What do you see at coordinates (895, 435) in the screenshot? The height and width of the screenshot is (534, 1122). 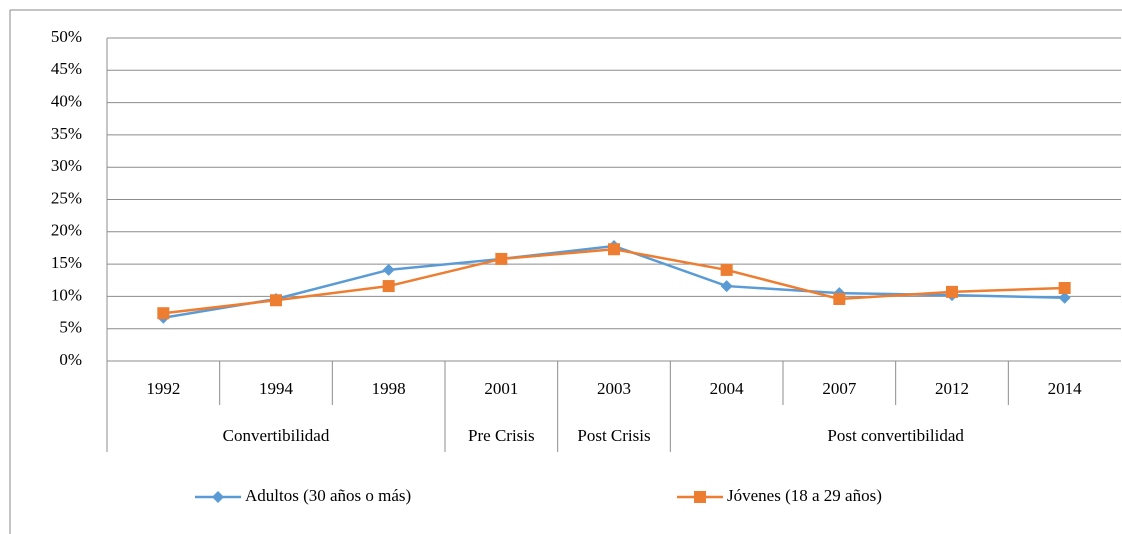 I see `group-label: Post convertibilidad` at bounding box center [895, 435].